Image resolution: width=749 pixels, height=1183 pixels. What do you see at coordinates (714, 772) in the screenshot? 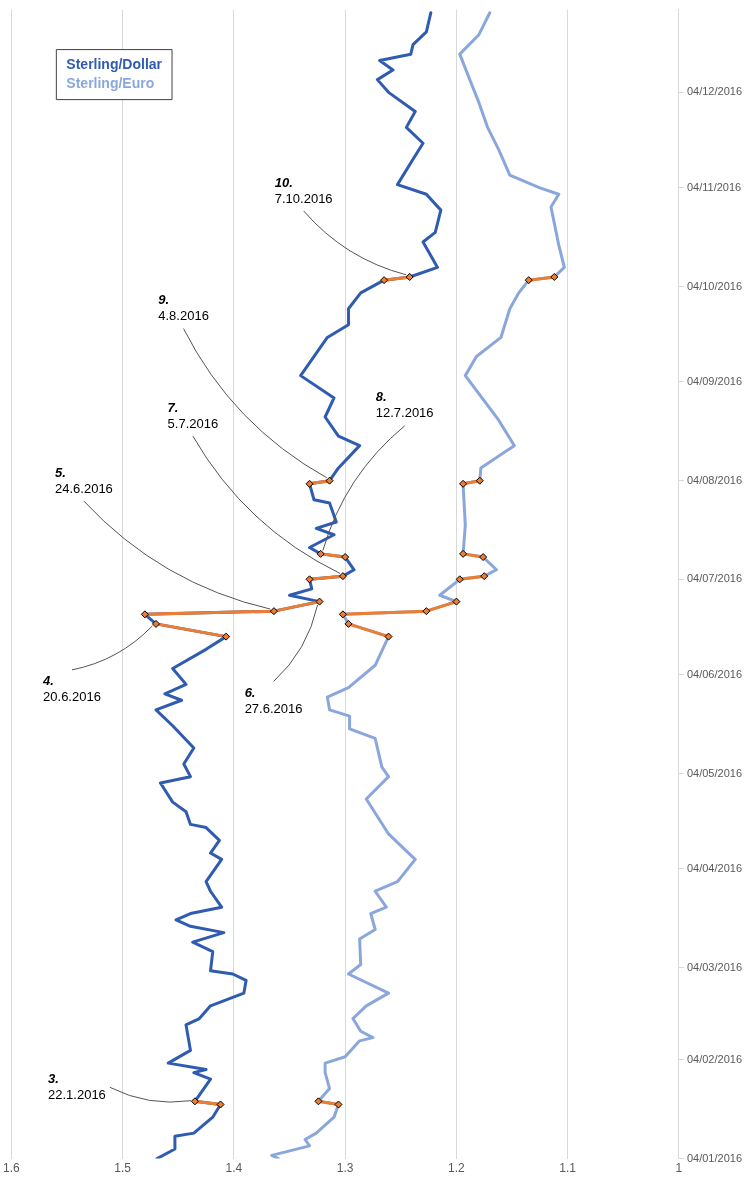
I see `y-tick-label: 04/05/2016` at bounding box center [714, 772].